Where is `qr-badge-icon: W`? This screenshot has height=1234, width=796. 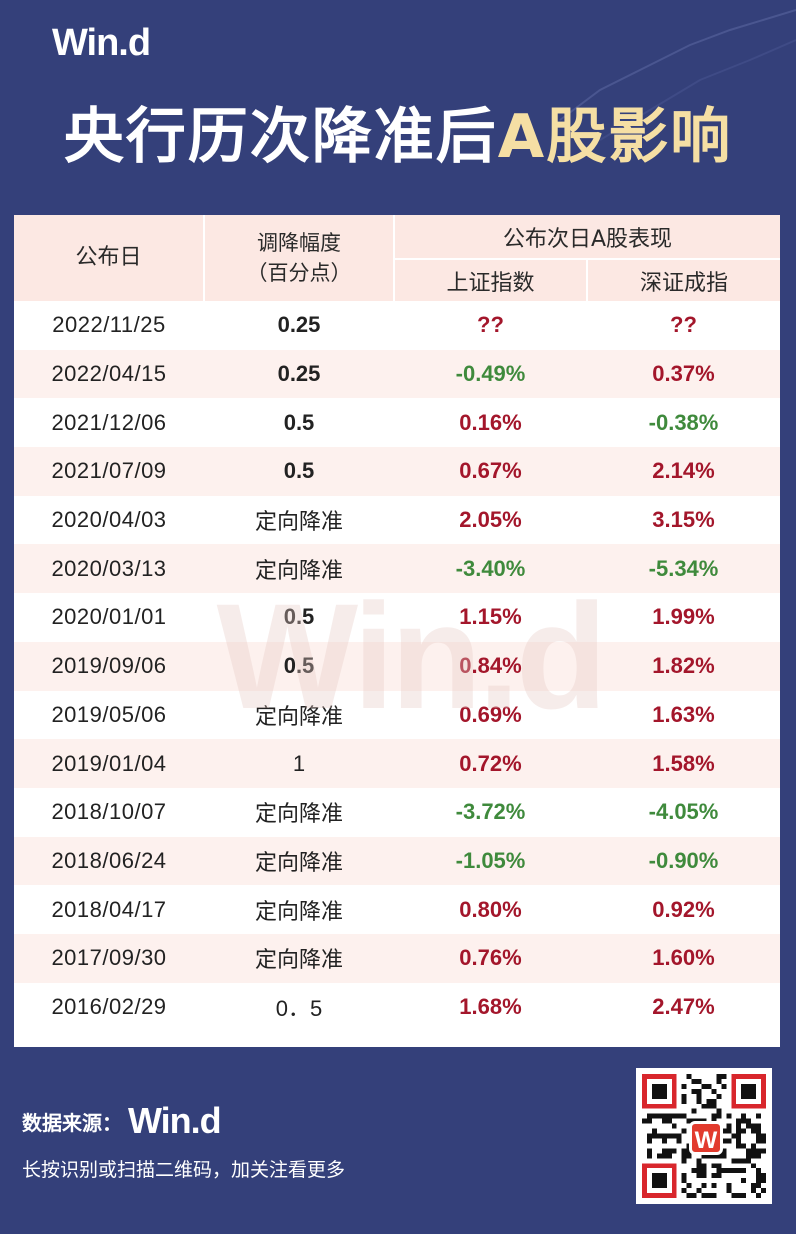
qr-badge-icon: W is located at coordinates (706, 1138).